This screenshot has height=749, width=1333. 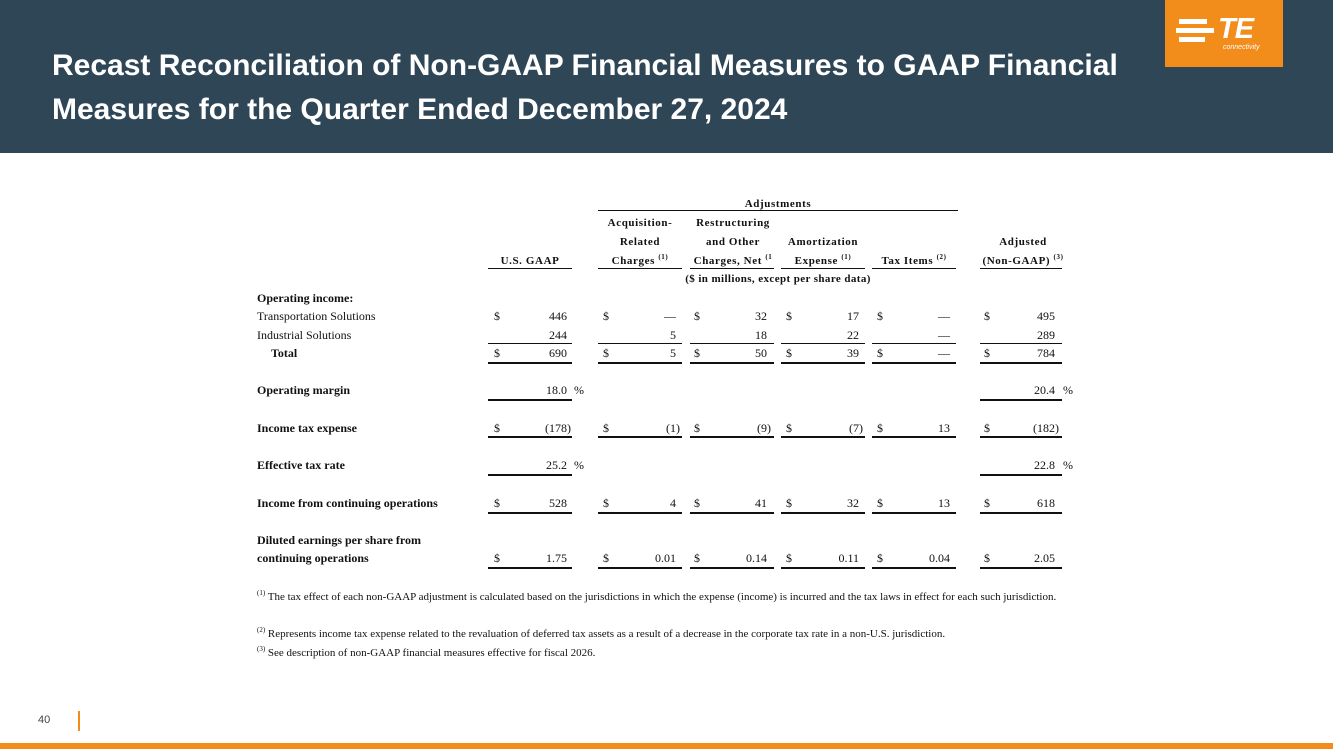 I want to click on cell-rest: 18, so click(x=761, y=335).